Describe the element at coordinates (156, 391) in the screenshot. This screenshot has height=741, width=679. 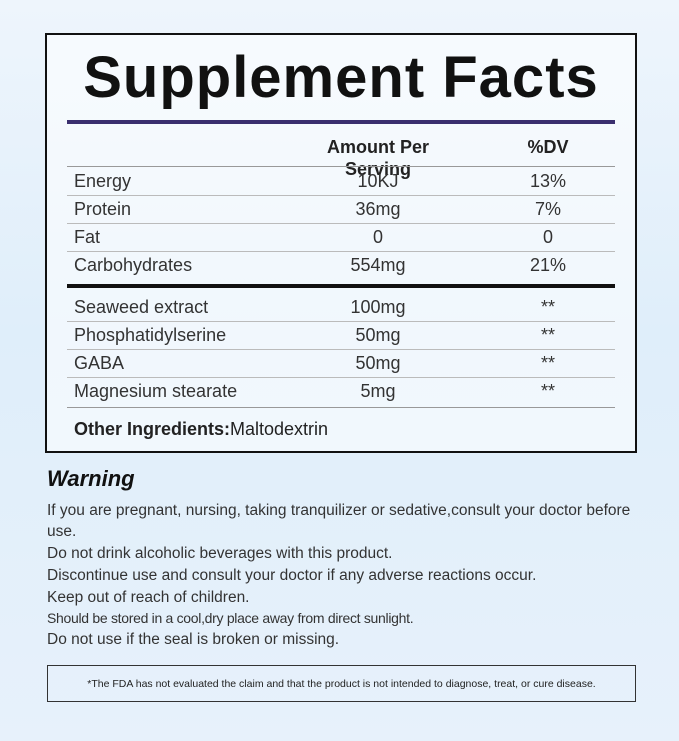
I see `row-name: Magnesium stearate` at that location.